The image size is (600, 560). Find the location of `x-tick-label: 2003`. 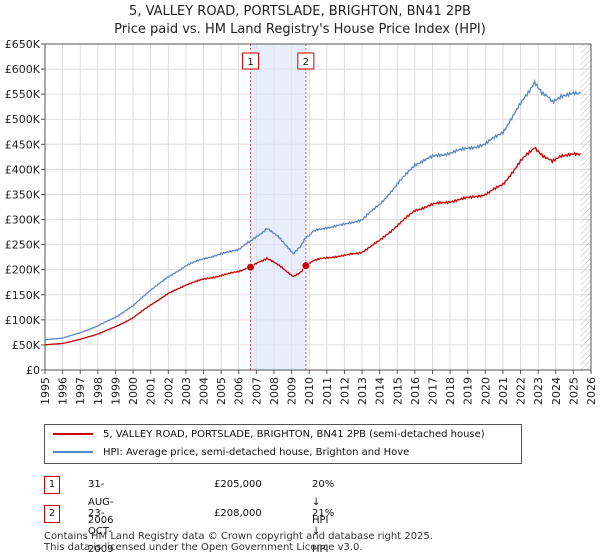

x-tick-label: 2003 is located at coordinates (186, 391).